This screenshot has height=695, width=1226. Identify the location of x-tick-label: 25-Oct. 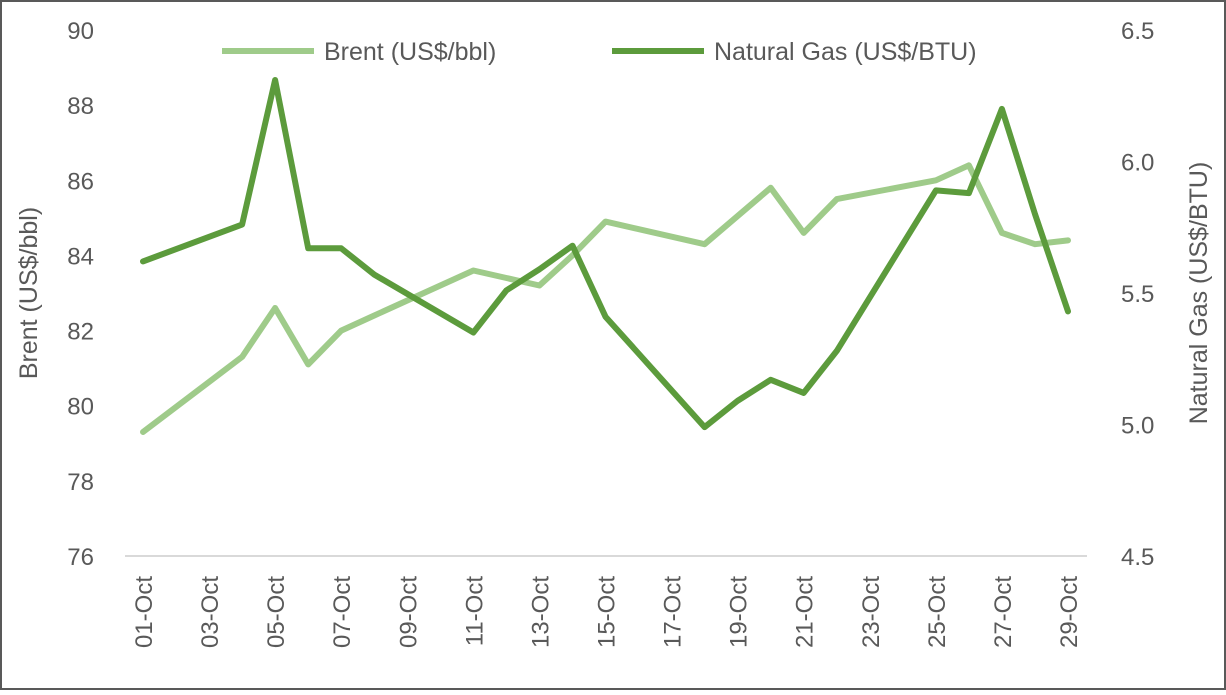
(937, 612).